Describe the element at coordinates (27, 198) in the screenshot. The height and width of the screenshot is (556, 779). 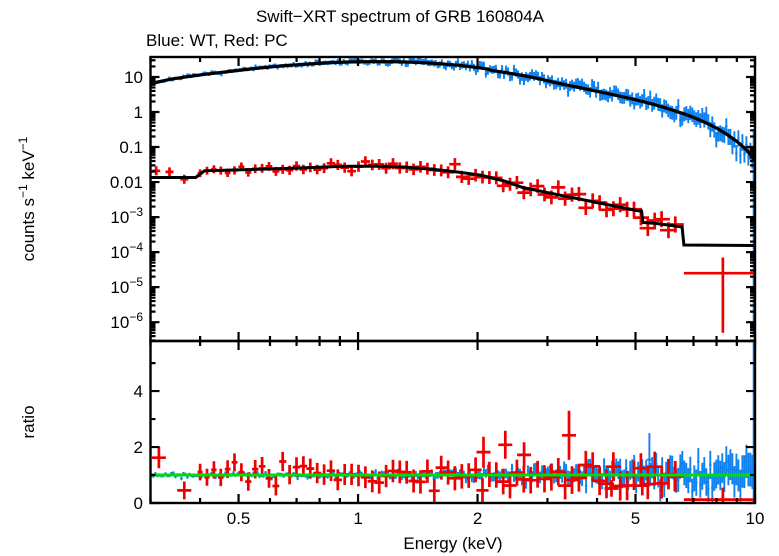
I see `y-axis-label-counts: counts s−1 keV−1` at that location.